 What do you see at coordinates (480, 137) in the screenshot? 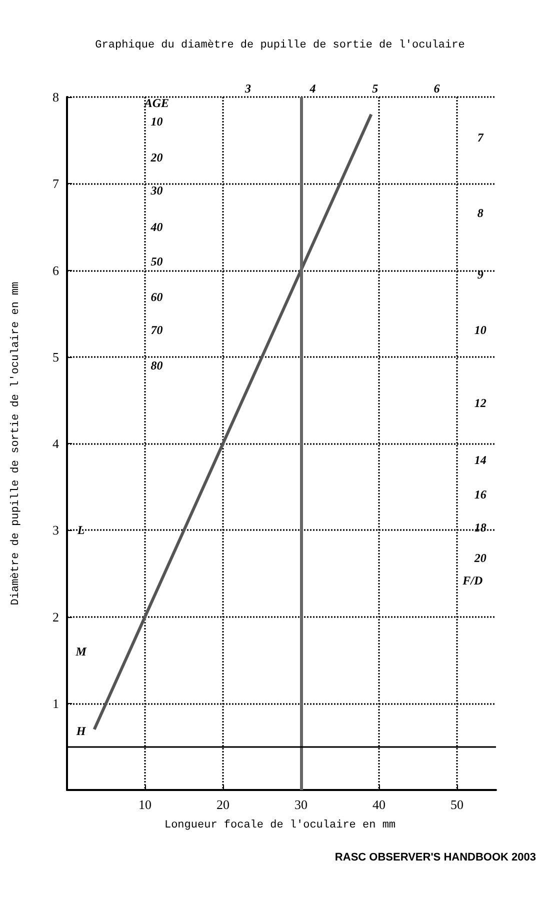
I see `annotation: 7` at bounding box center [480, 137].